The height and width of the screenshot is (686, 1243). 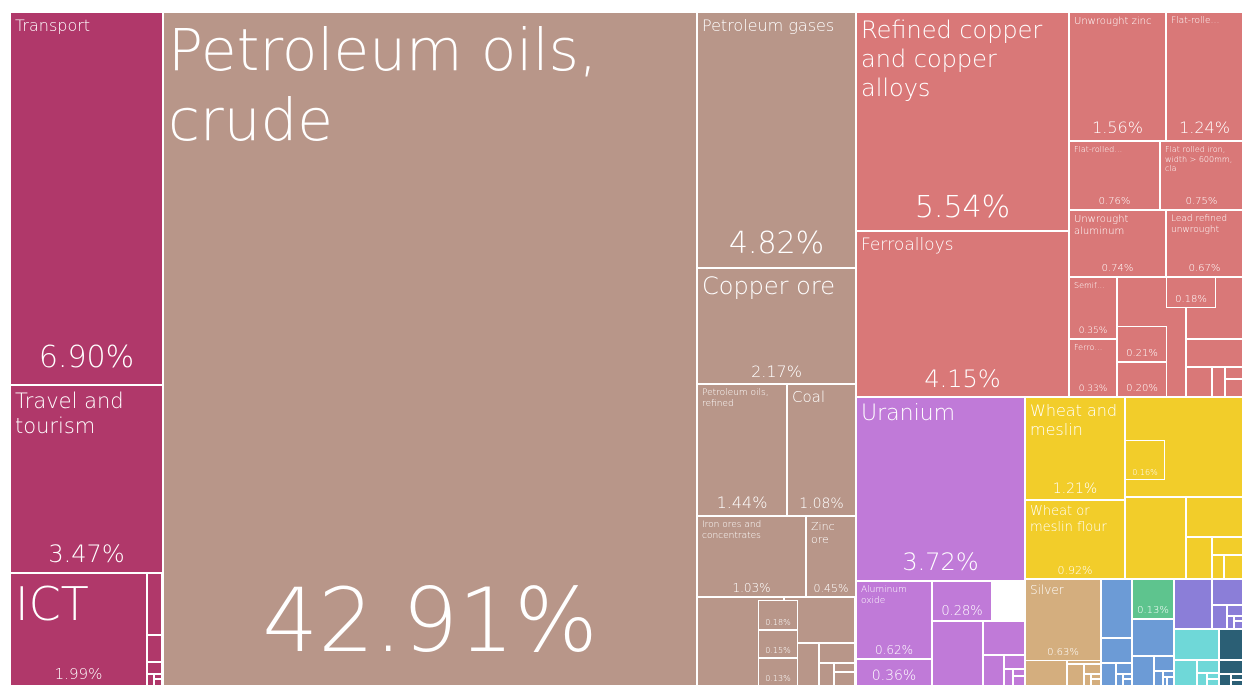 What do you see at coordinates (1201, 201) in the screenshot?
I see `value-label: 0.75%` at bounding box center [1201, 201].